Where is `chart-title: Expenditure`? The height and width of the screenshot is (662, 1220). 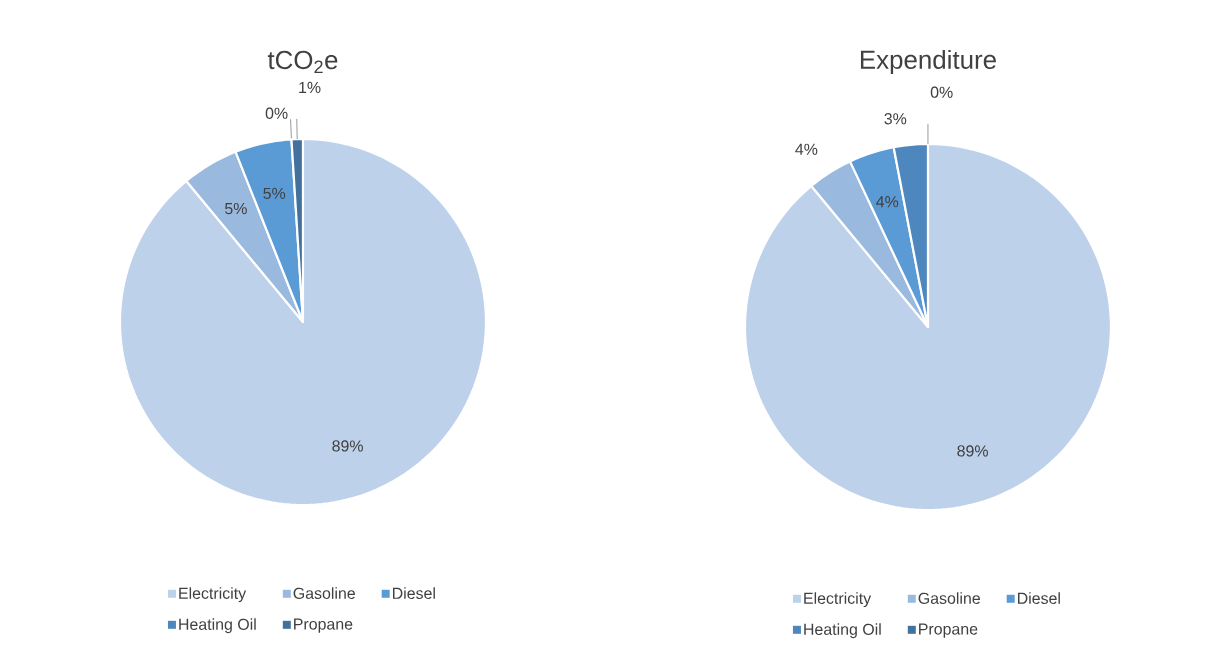
chart-title: Expenditure is located at coordinates (928, 62).